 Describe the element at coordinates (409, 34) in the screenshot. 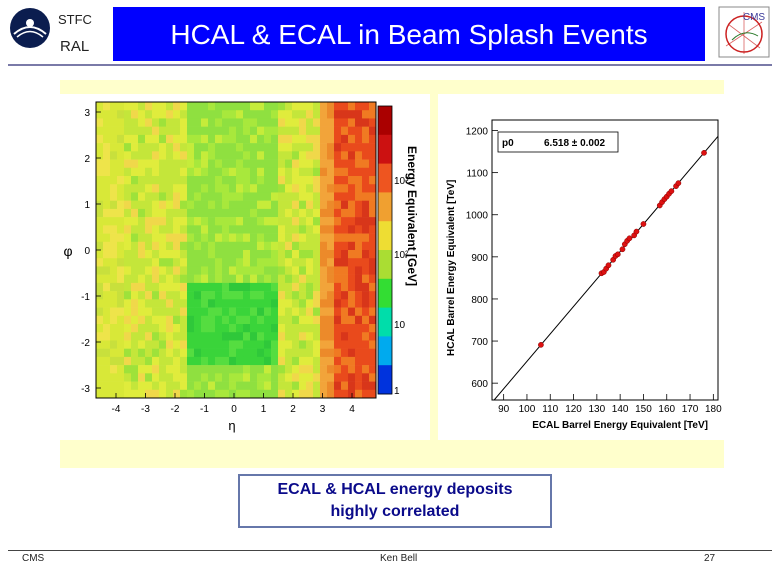

I see `title-bar: HCAL & ECAL in Beam Splash Events` at that location.